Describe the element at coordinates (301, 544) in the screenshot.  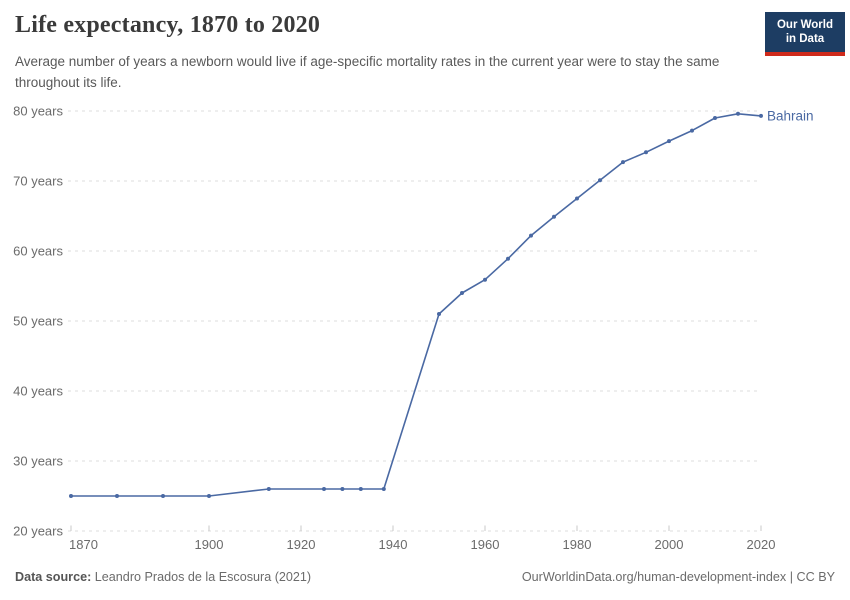
I see `x-axis-tick-label: 1920` at that location.